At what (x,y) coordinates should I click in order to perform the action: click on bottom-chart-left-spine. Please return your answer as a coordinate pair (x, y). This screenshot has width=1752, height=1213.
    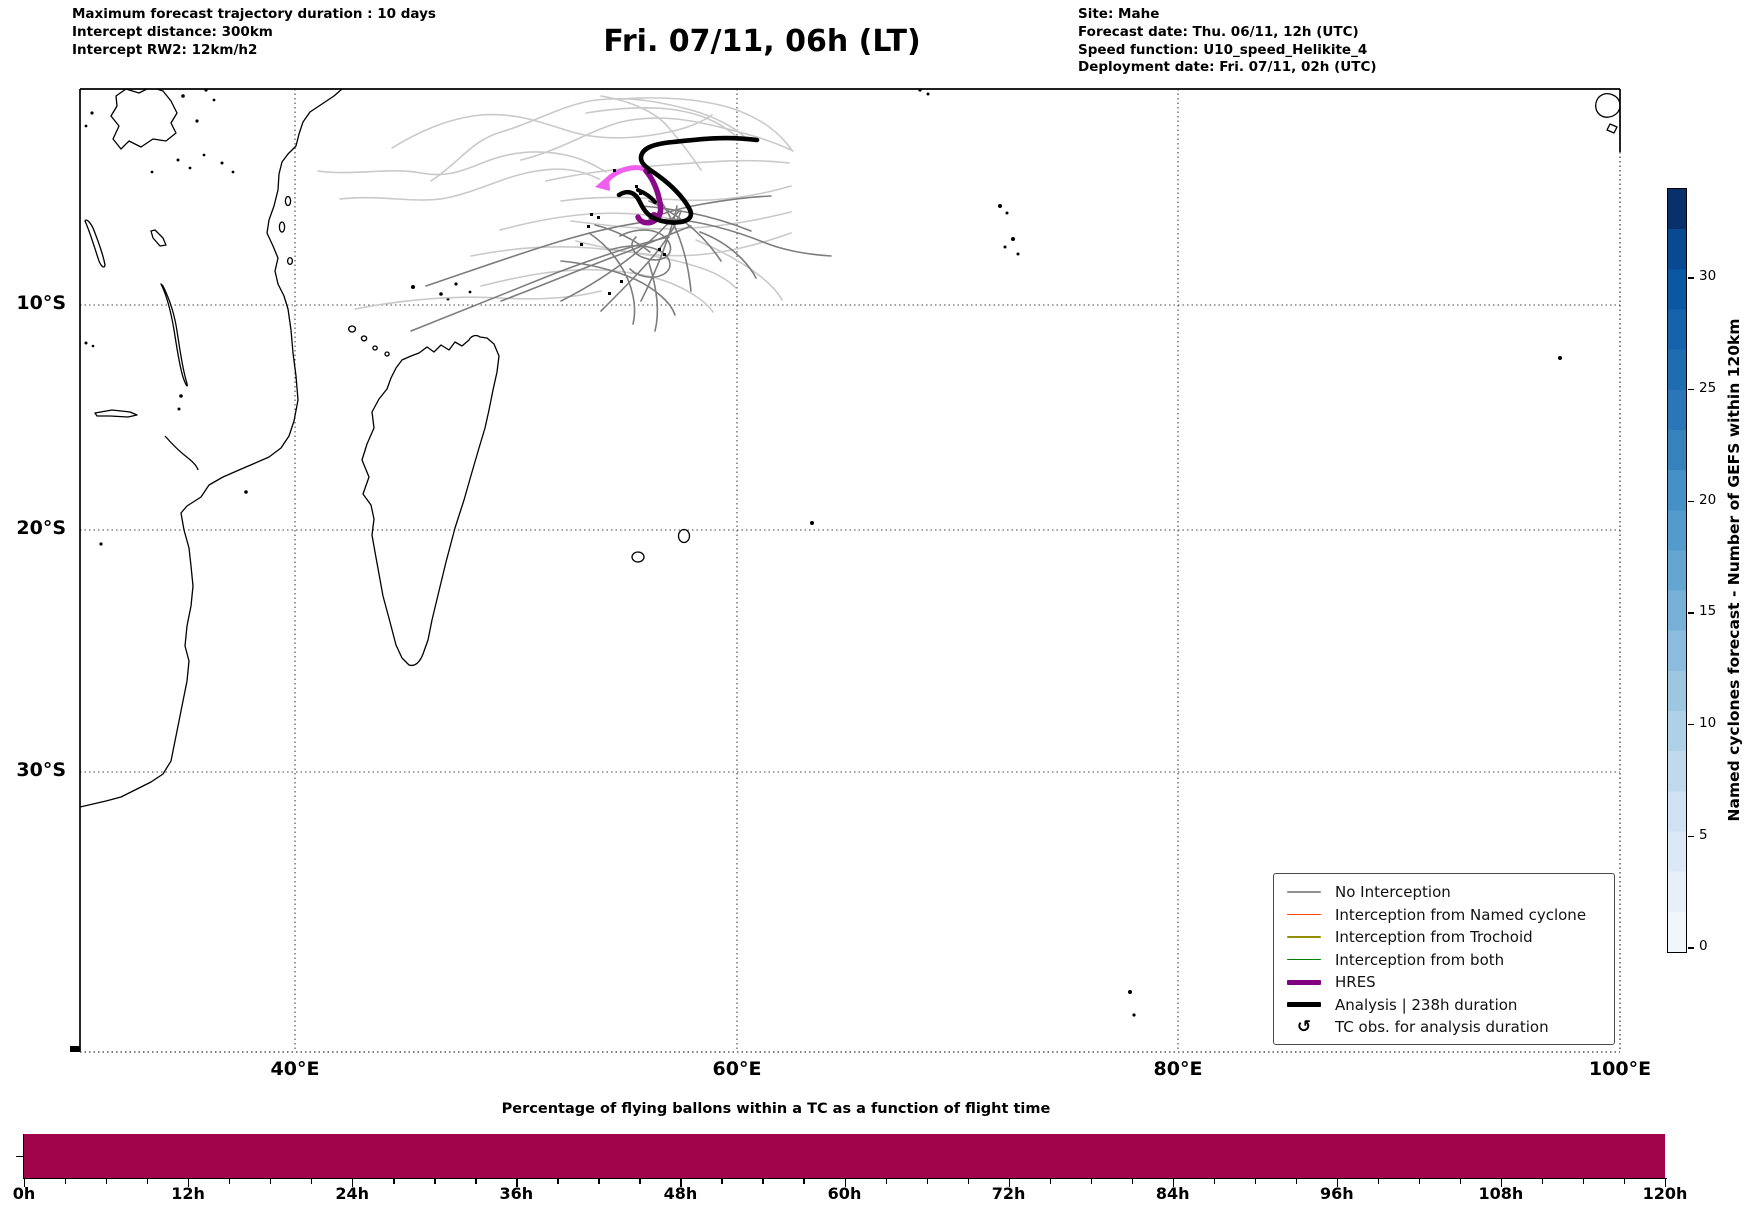
    Looking at the image, I should click on (23, 1156).